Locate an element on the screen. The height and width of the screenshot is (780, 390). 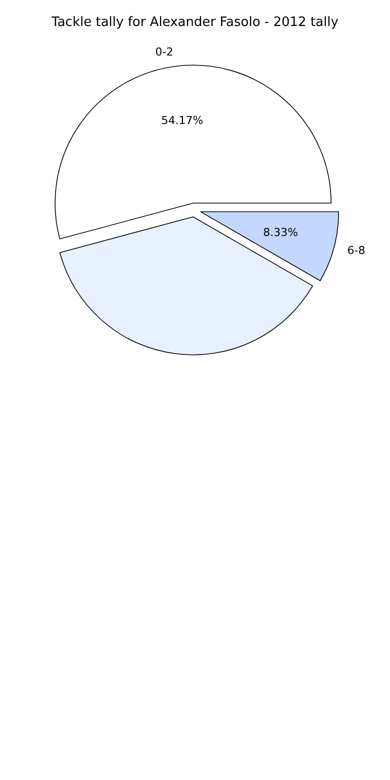
data-label: 54.17% is located at coordinates (182, 121).